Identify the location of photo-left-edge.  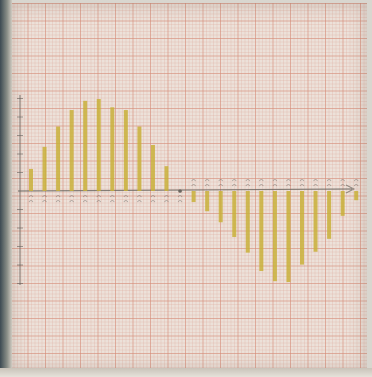
(6, 188).